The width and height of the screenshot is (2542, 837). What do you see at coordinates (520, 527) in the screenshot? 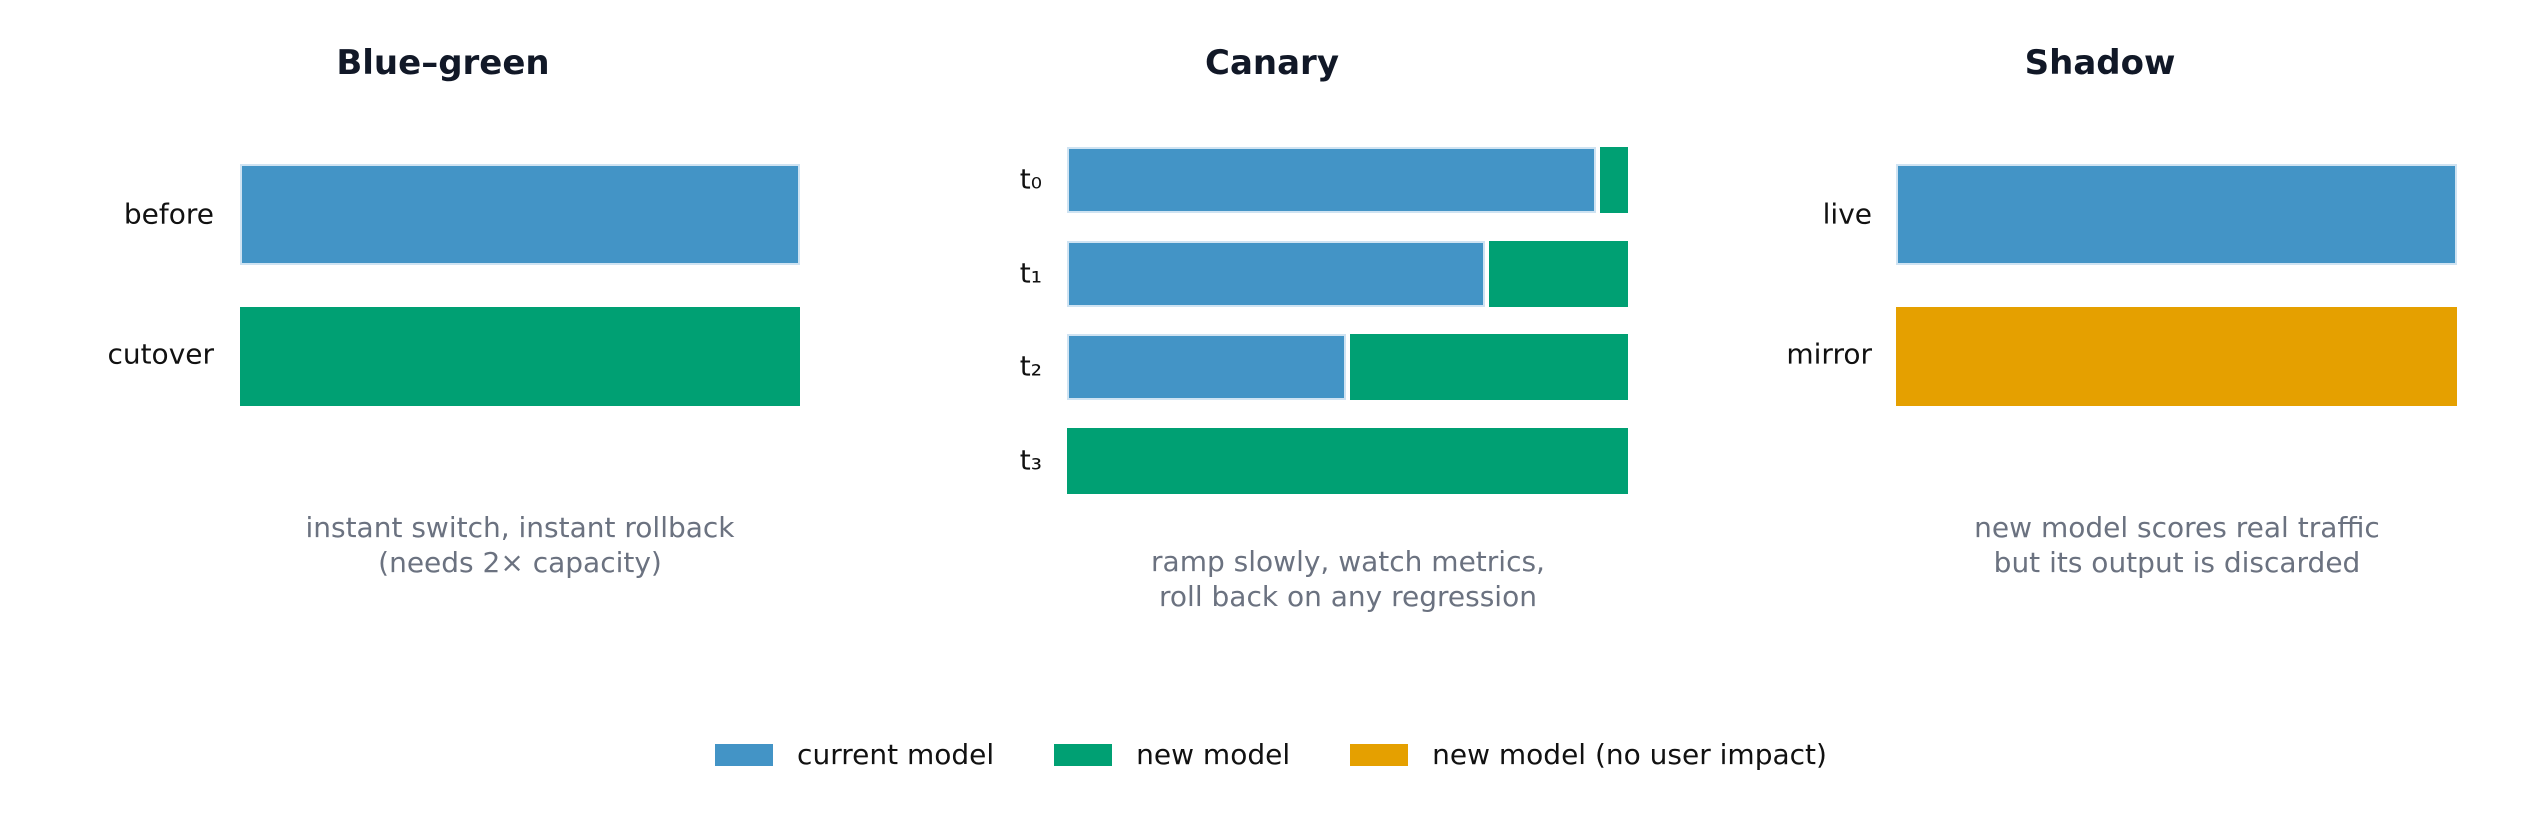
I see `caption-line: instant switch, instant rollback` at bounding box center [520, 527].